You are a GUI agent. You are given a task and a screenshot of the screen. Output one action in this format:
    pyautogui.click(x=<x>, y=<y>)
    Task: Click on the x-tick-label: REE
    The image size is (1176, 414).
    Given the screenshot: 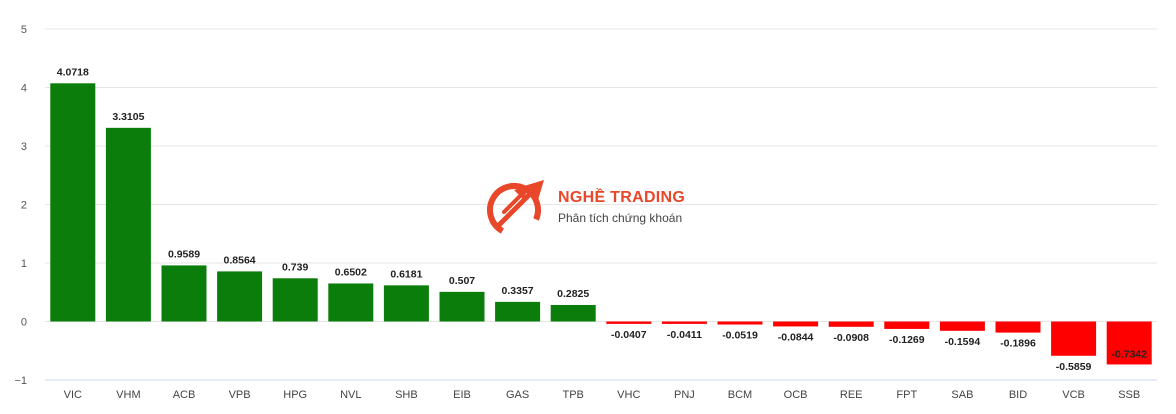 What is the action you would take?
    pyautogui.click(x=851, y=395)
    